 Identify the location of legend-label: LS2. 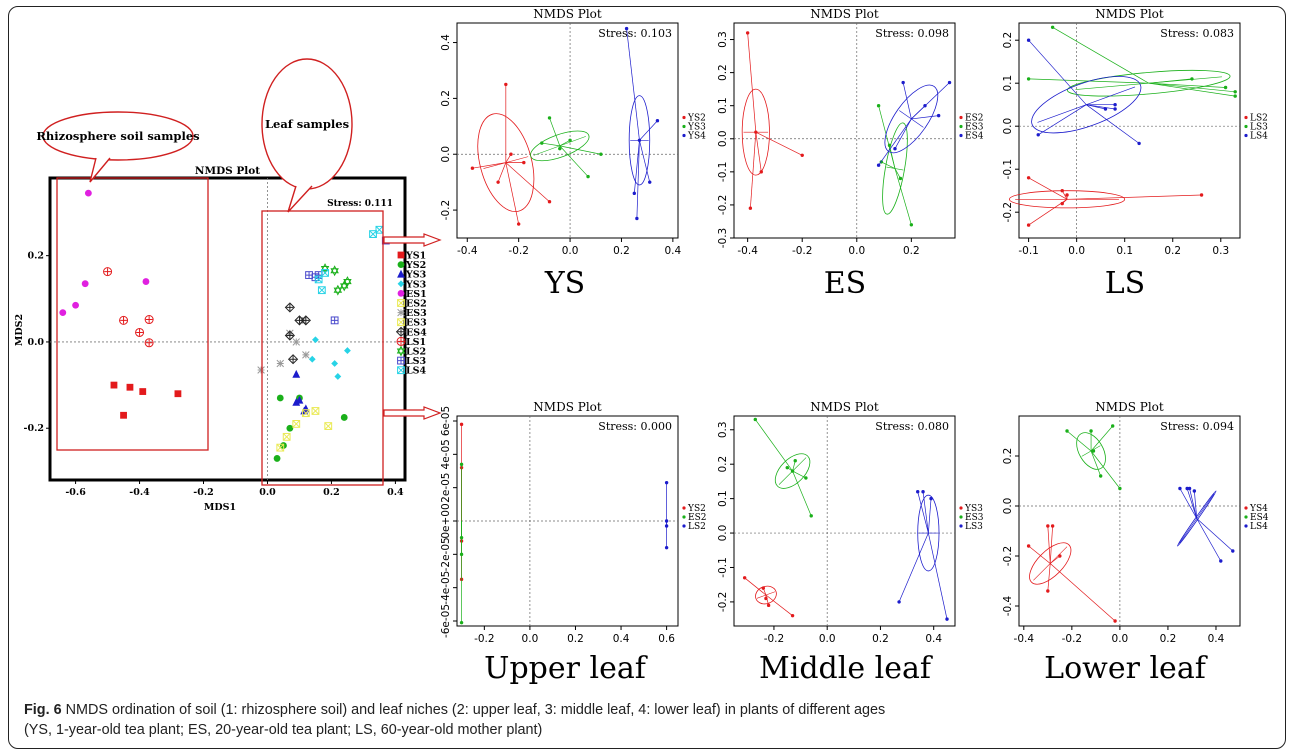
(697, 527).